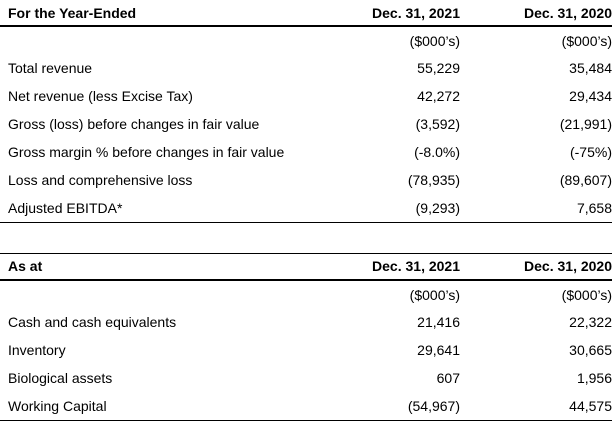 The width and height of the screenshot is (612, 429). Describe the element at coordinates (437, 207) in the screenshot. I see `value-2021: (9,293)` at that location.